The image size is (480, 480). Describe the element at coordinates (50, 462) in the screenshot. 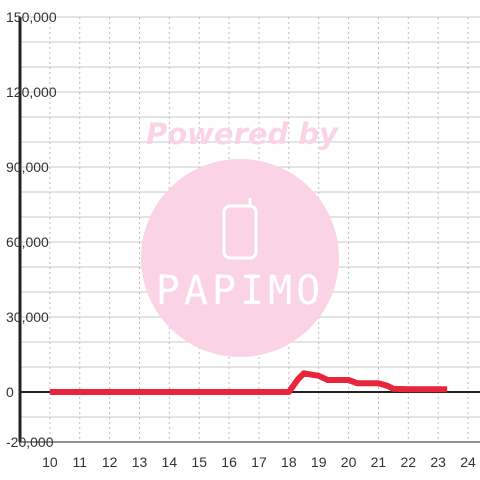

I see `x-tick-label: 10` at that location.